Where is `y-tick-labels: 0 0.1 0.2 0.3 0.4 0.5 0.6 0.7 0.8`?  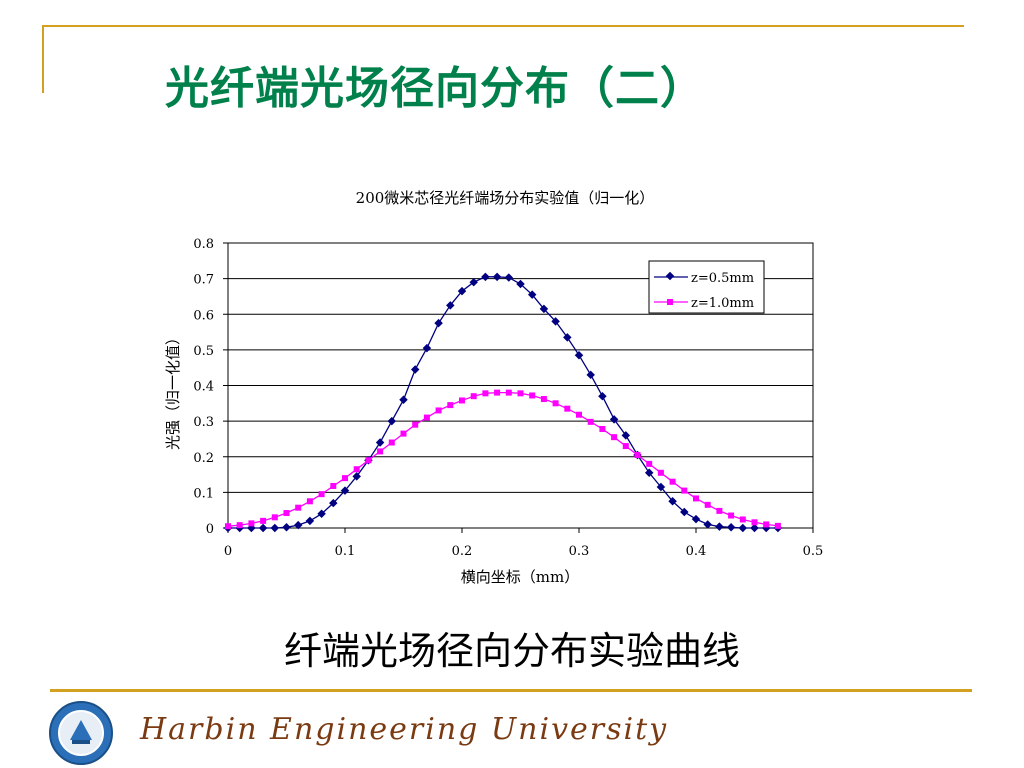
y-tick-labels: 0 0.1 0.2 0.3 0.4 0.5 0.6 0.7 0.8 is located at coordinates (210, 387).